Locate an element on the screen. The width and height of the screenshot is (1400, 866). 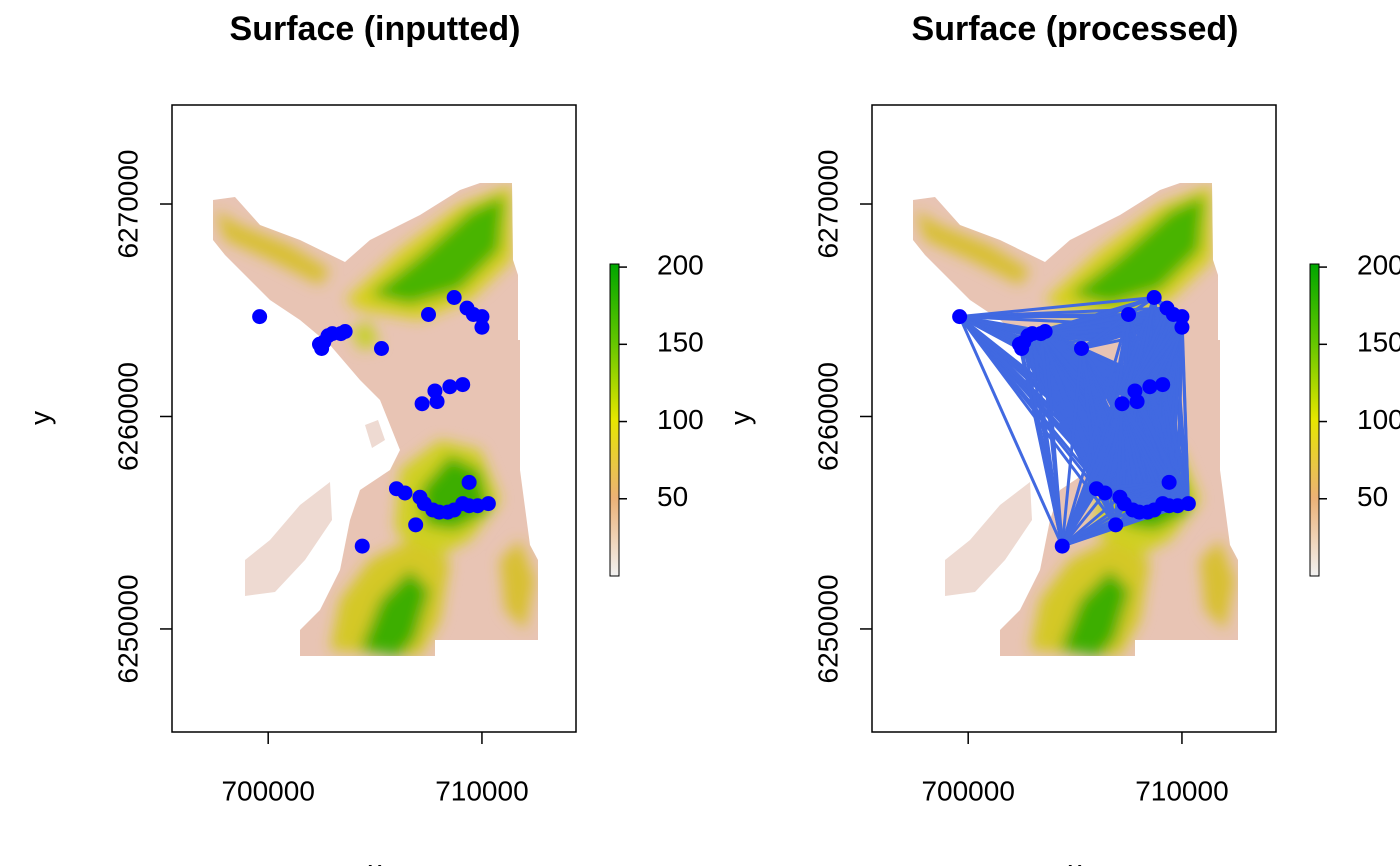
chart-title: Surface (processed) is located at coordinates (1075, 29).